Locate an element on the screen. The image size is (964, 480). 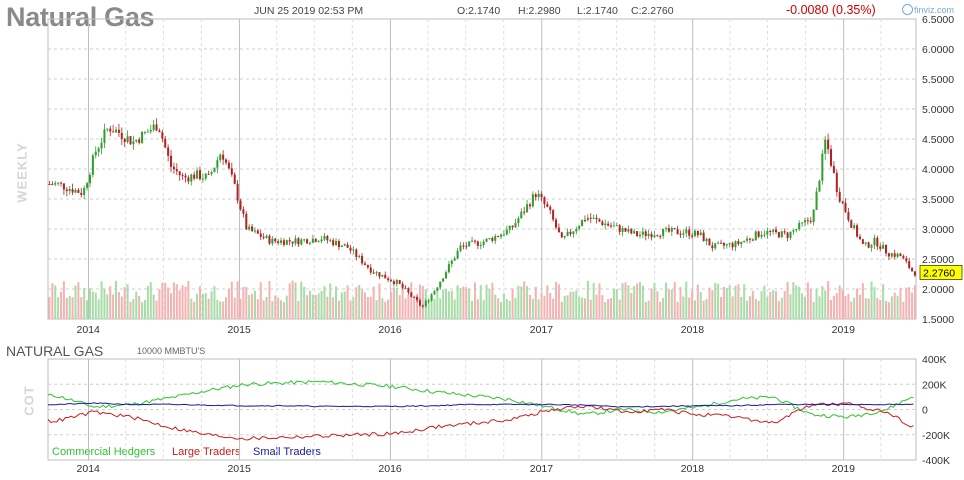
finviz-logo-icon is located at coordinates (907, 9).